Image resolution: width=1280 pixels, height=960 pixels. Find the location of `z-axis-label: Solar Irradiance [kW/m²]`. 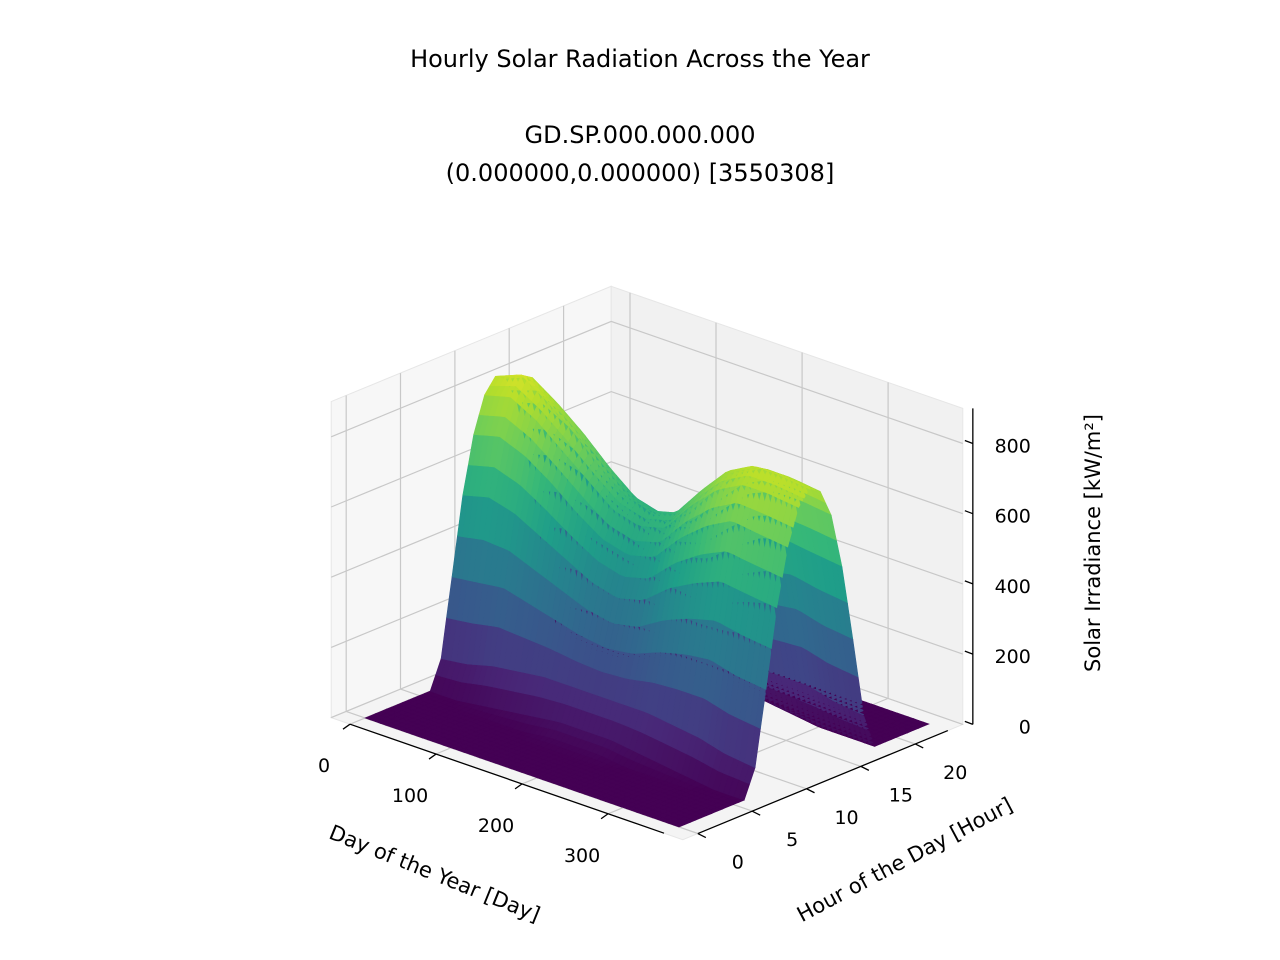

z-axis-label: Solar Irradiance [kW/m²] is located at coordinates (1093, 543).